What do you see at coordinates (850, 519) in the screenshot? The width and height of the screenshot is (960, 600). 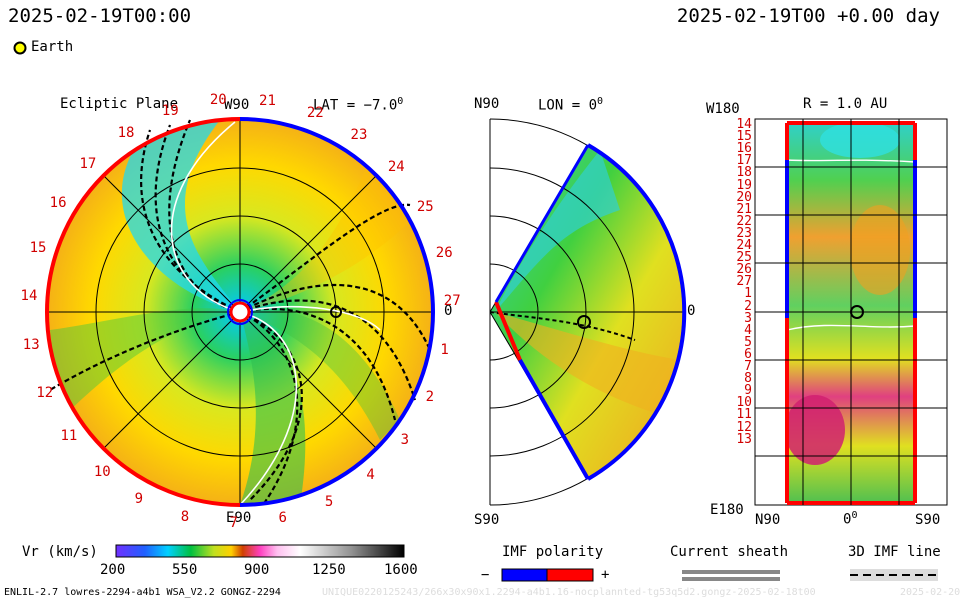 I see `radial-x-0: 00` at bounding box center [850, 519].